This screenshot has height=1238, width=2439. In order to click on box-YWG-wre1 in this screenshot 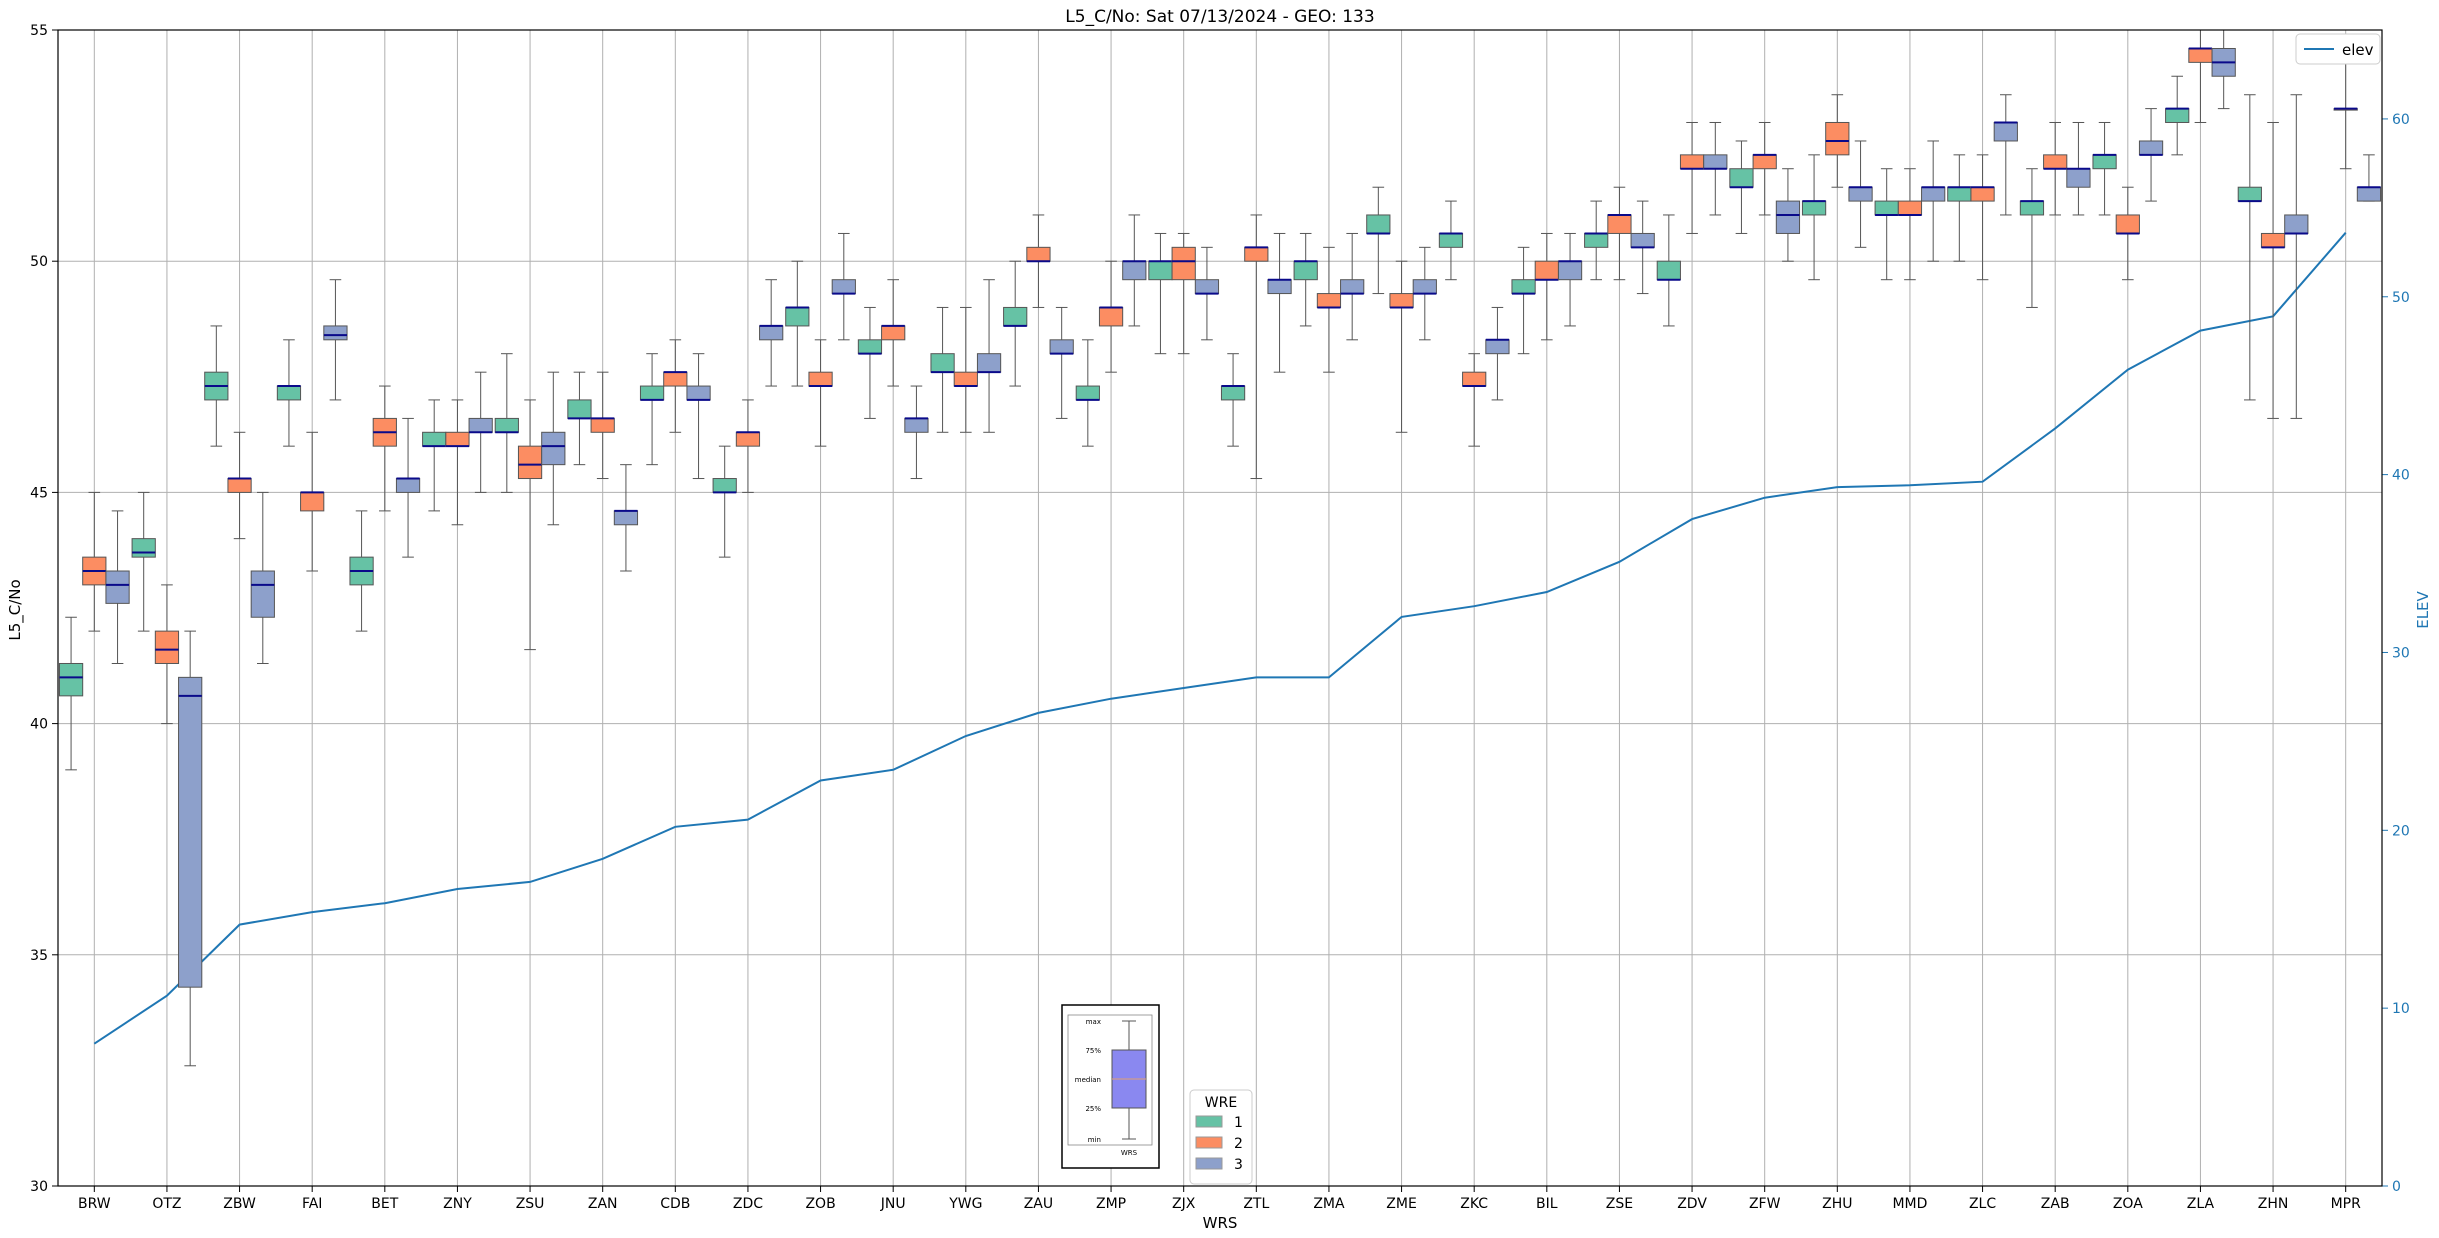, I will do `click(942, 369)`.